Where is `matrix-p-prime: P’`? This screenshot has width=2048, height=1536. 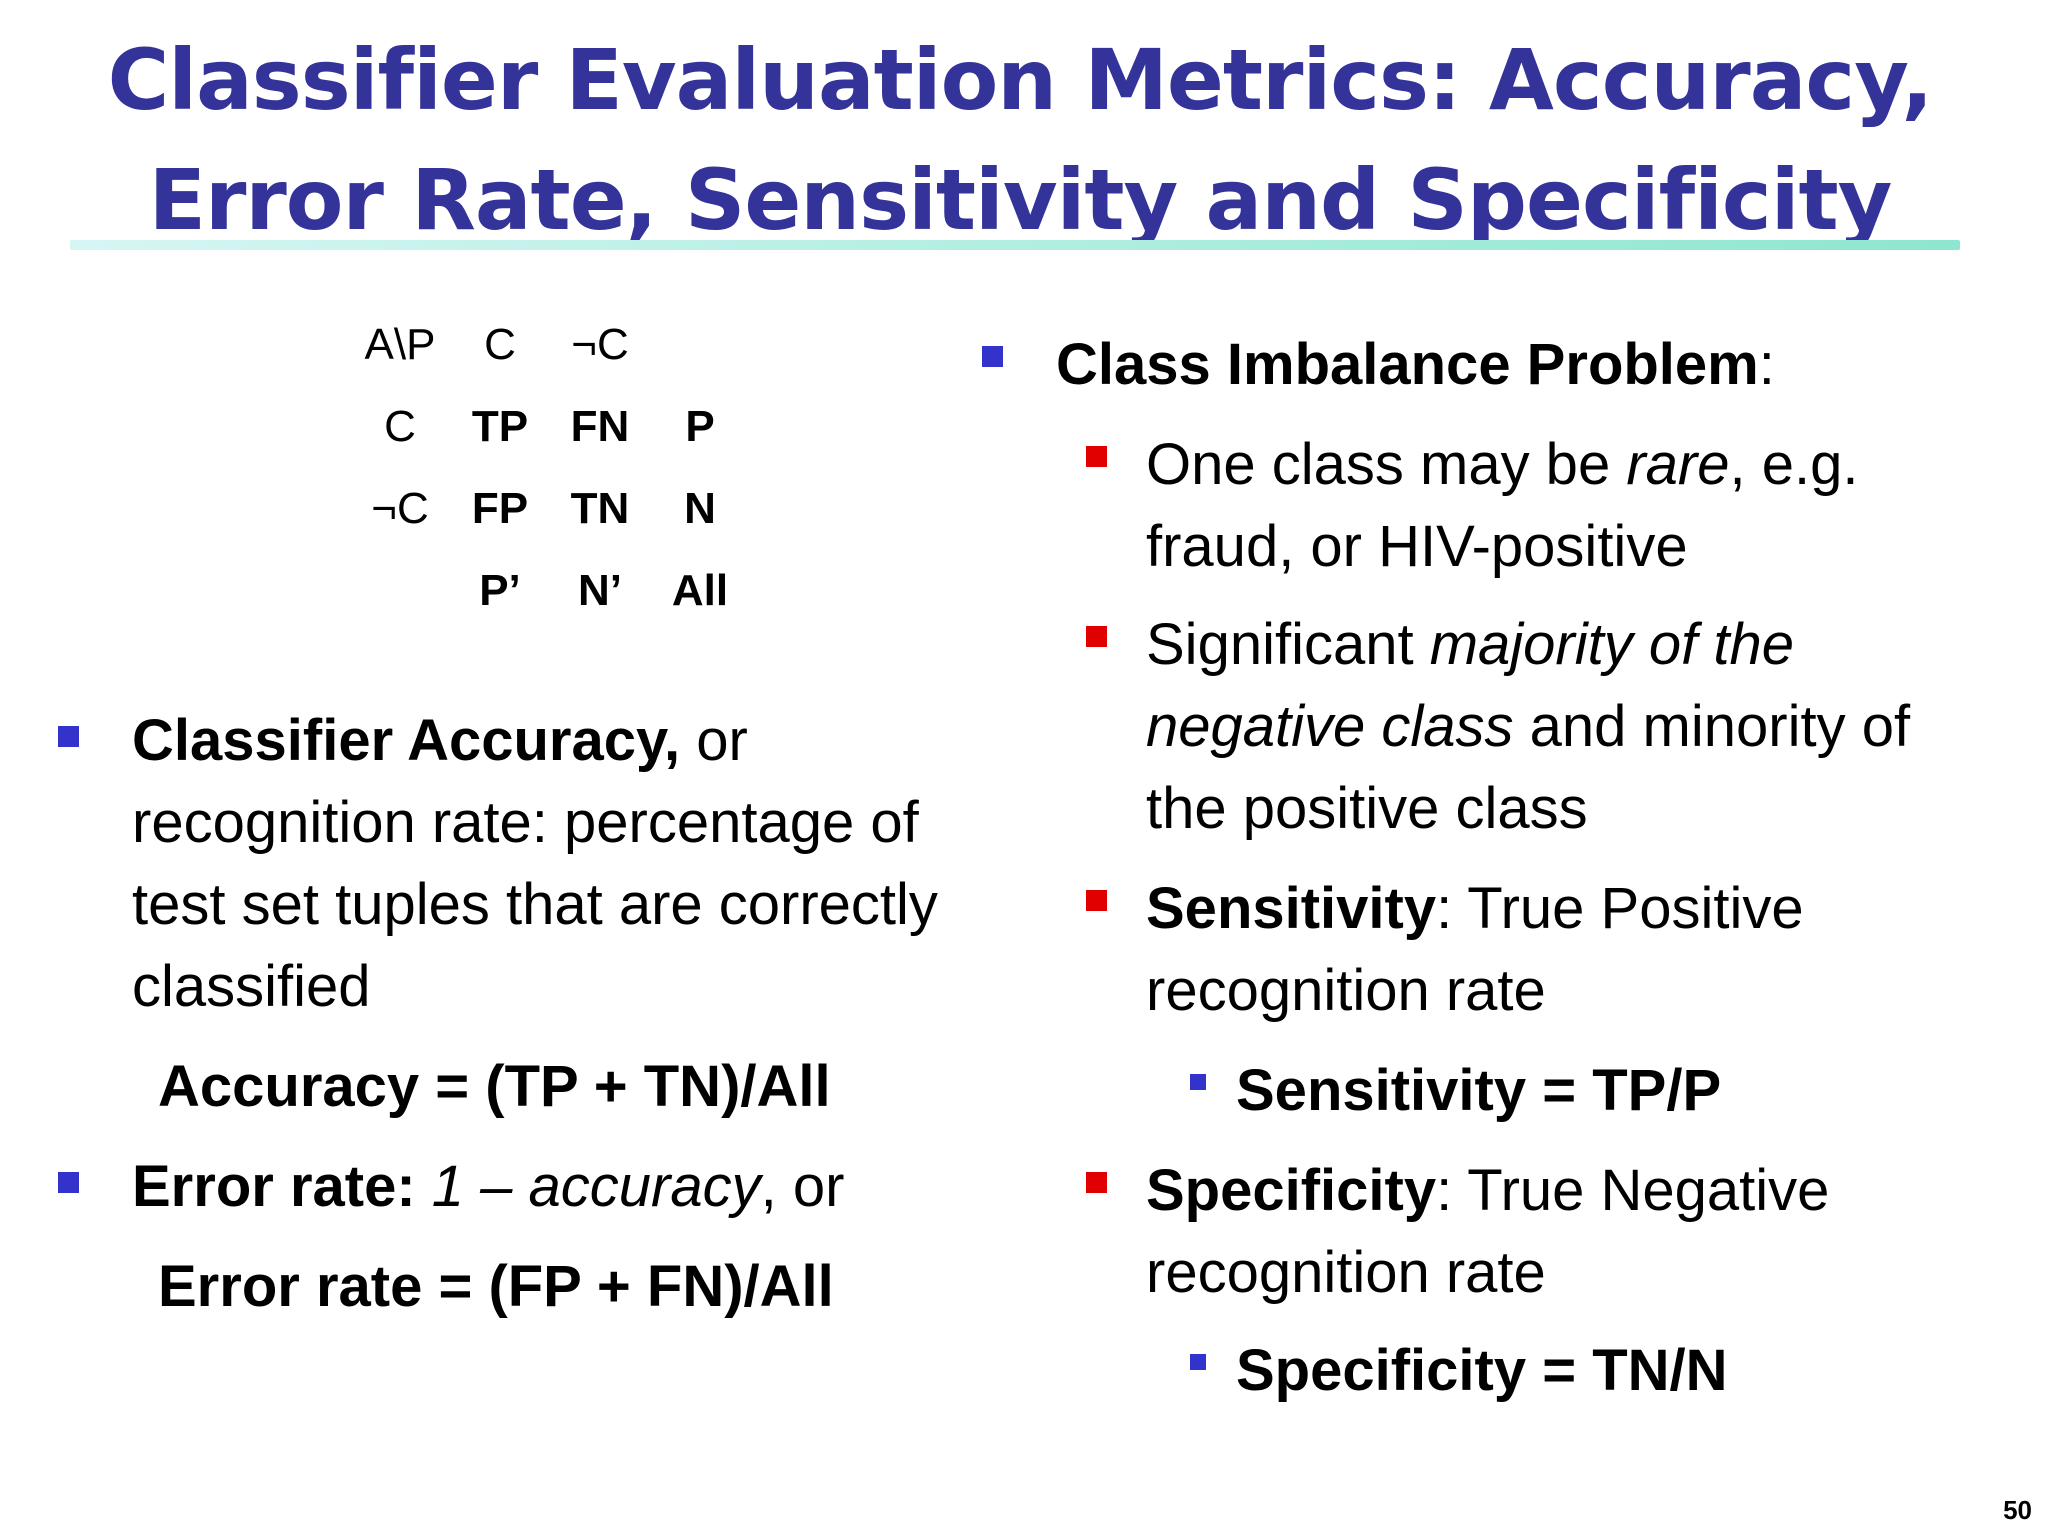
matrix-p-prime: P’ is located at coordinates (500, 590).